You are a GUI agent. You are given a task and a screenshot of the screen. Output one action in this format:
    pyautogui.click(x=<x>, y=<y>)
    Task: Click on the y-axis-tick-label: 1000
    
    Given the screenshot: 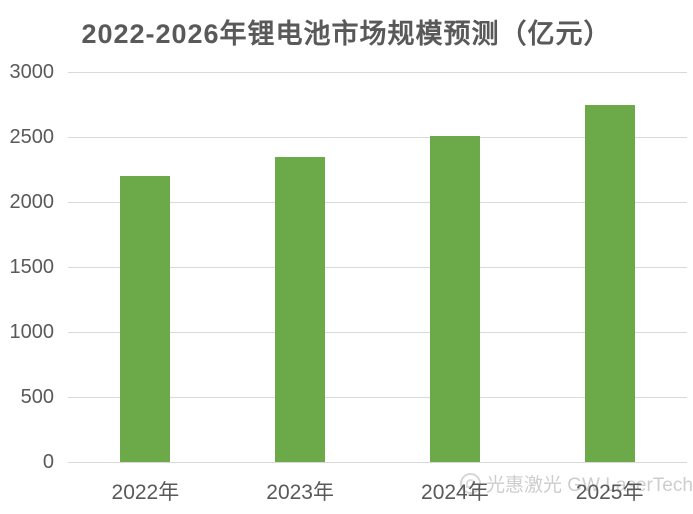 What is the action you would take?
    pyautogui.click(x=32, y=332)
    